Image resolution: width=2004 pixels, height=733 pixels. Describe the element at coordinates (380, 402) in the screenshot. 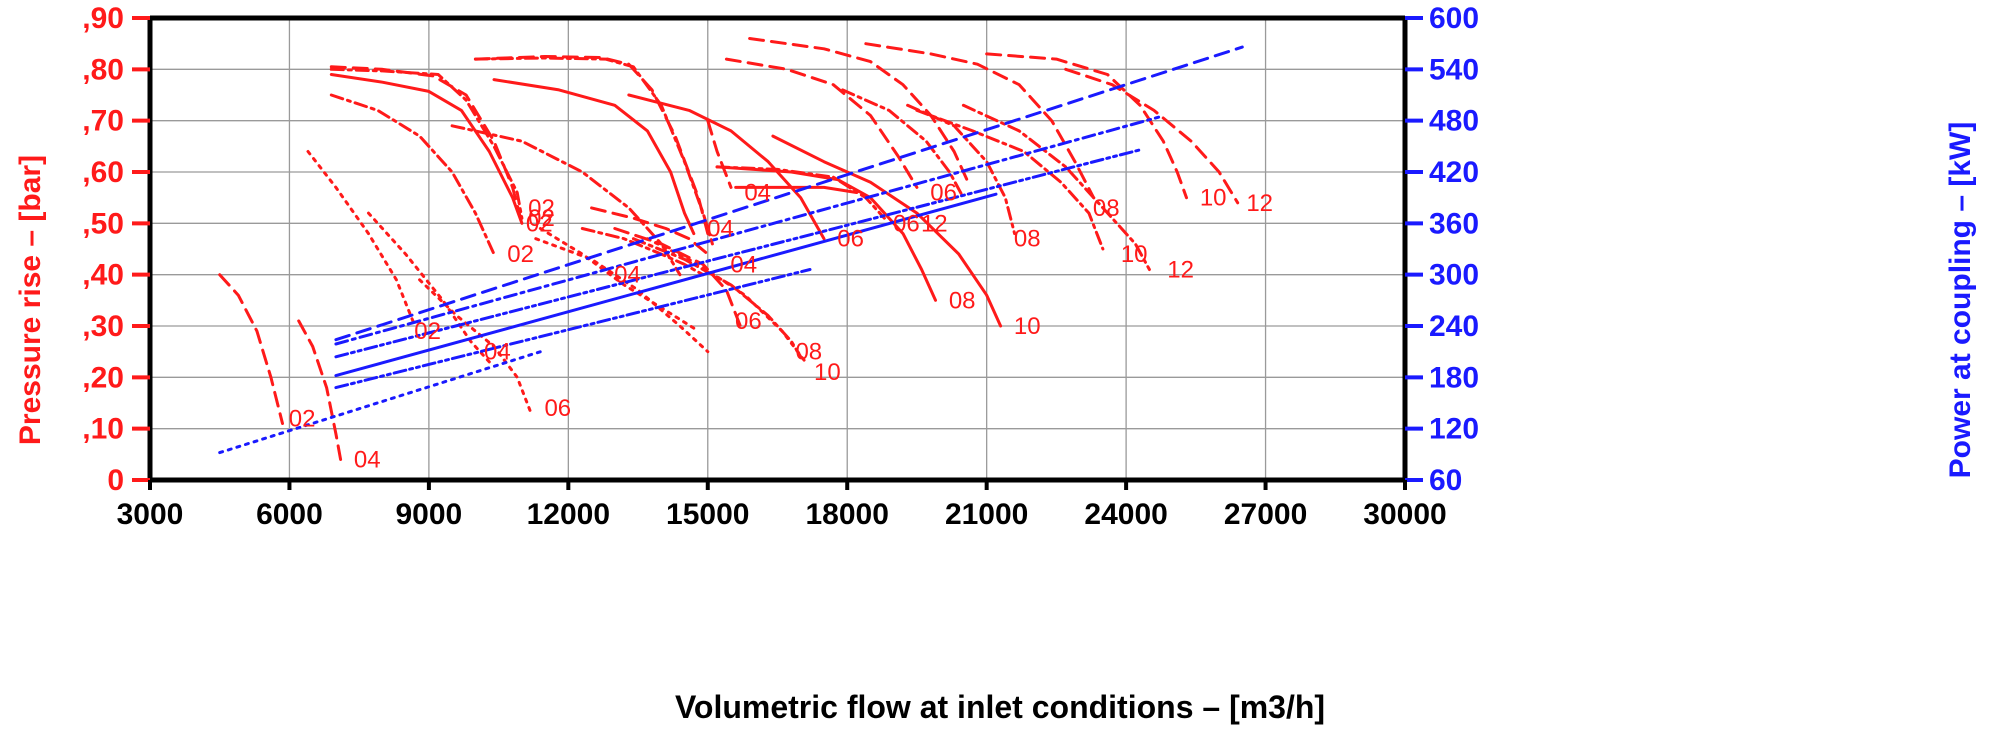

I see `power-line-dotted` at that location.